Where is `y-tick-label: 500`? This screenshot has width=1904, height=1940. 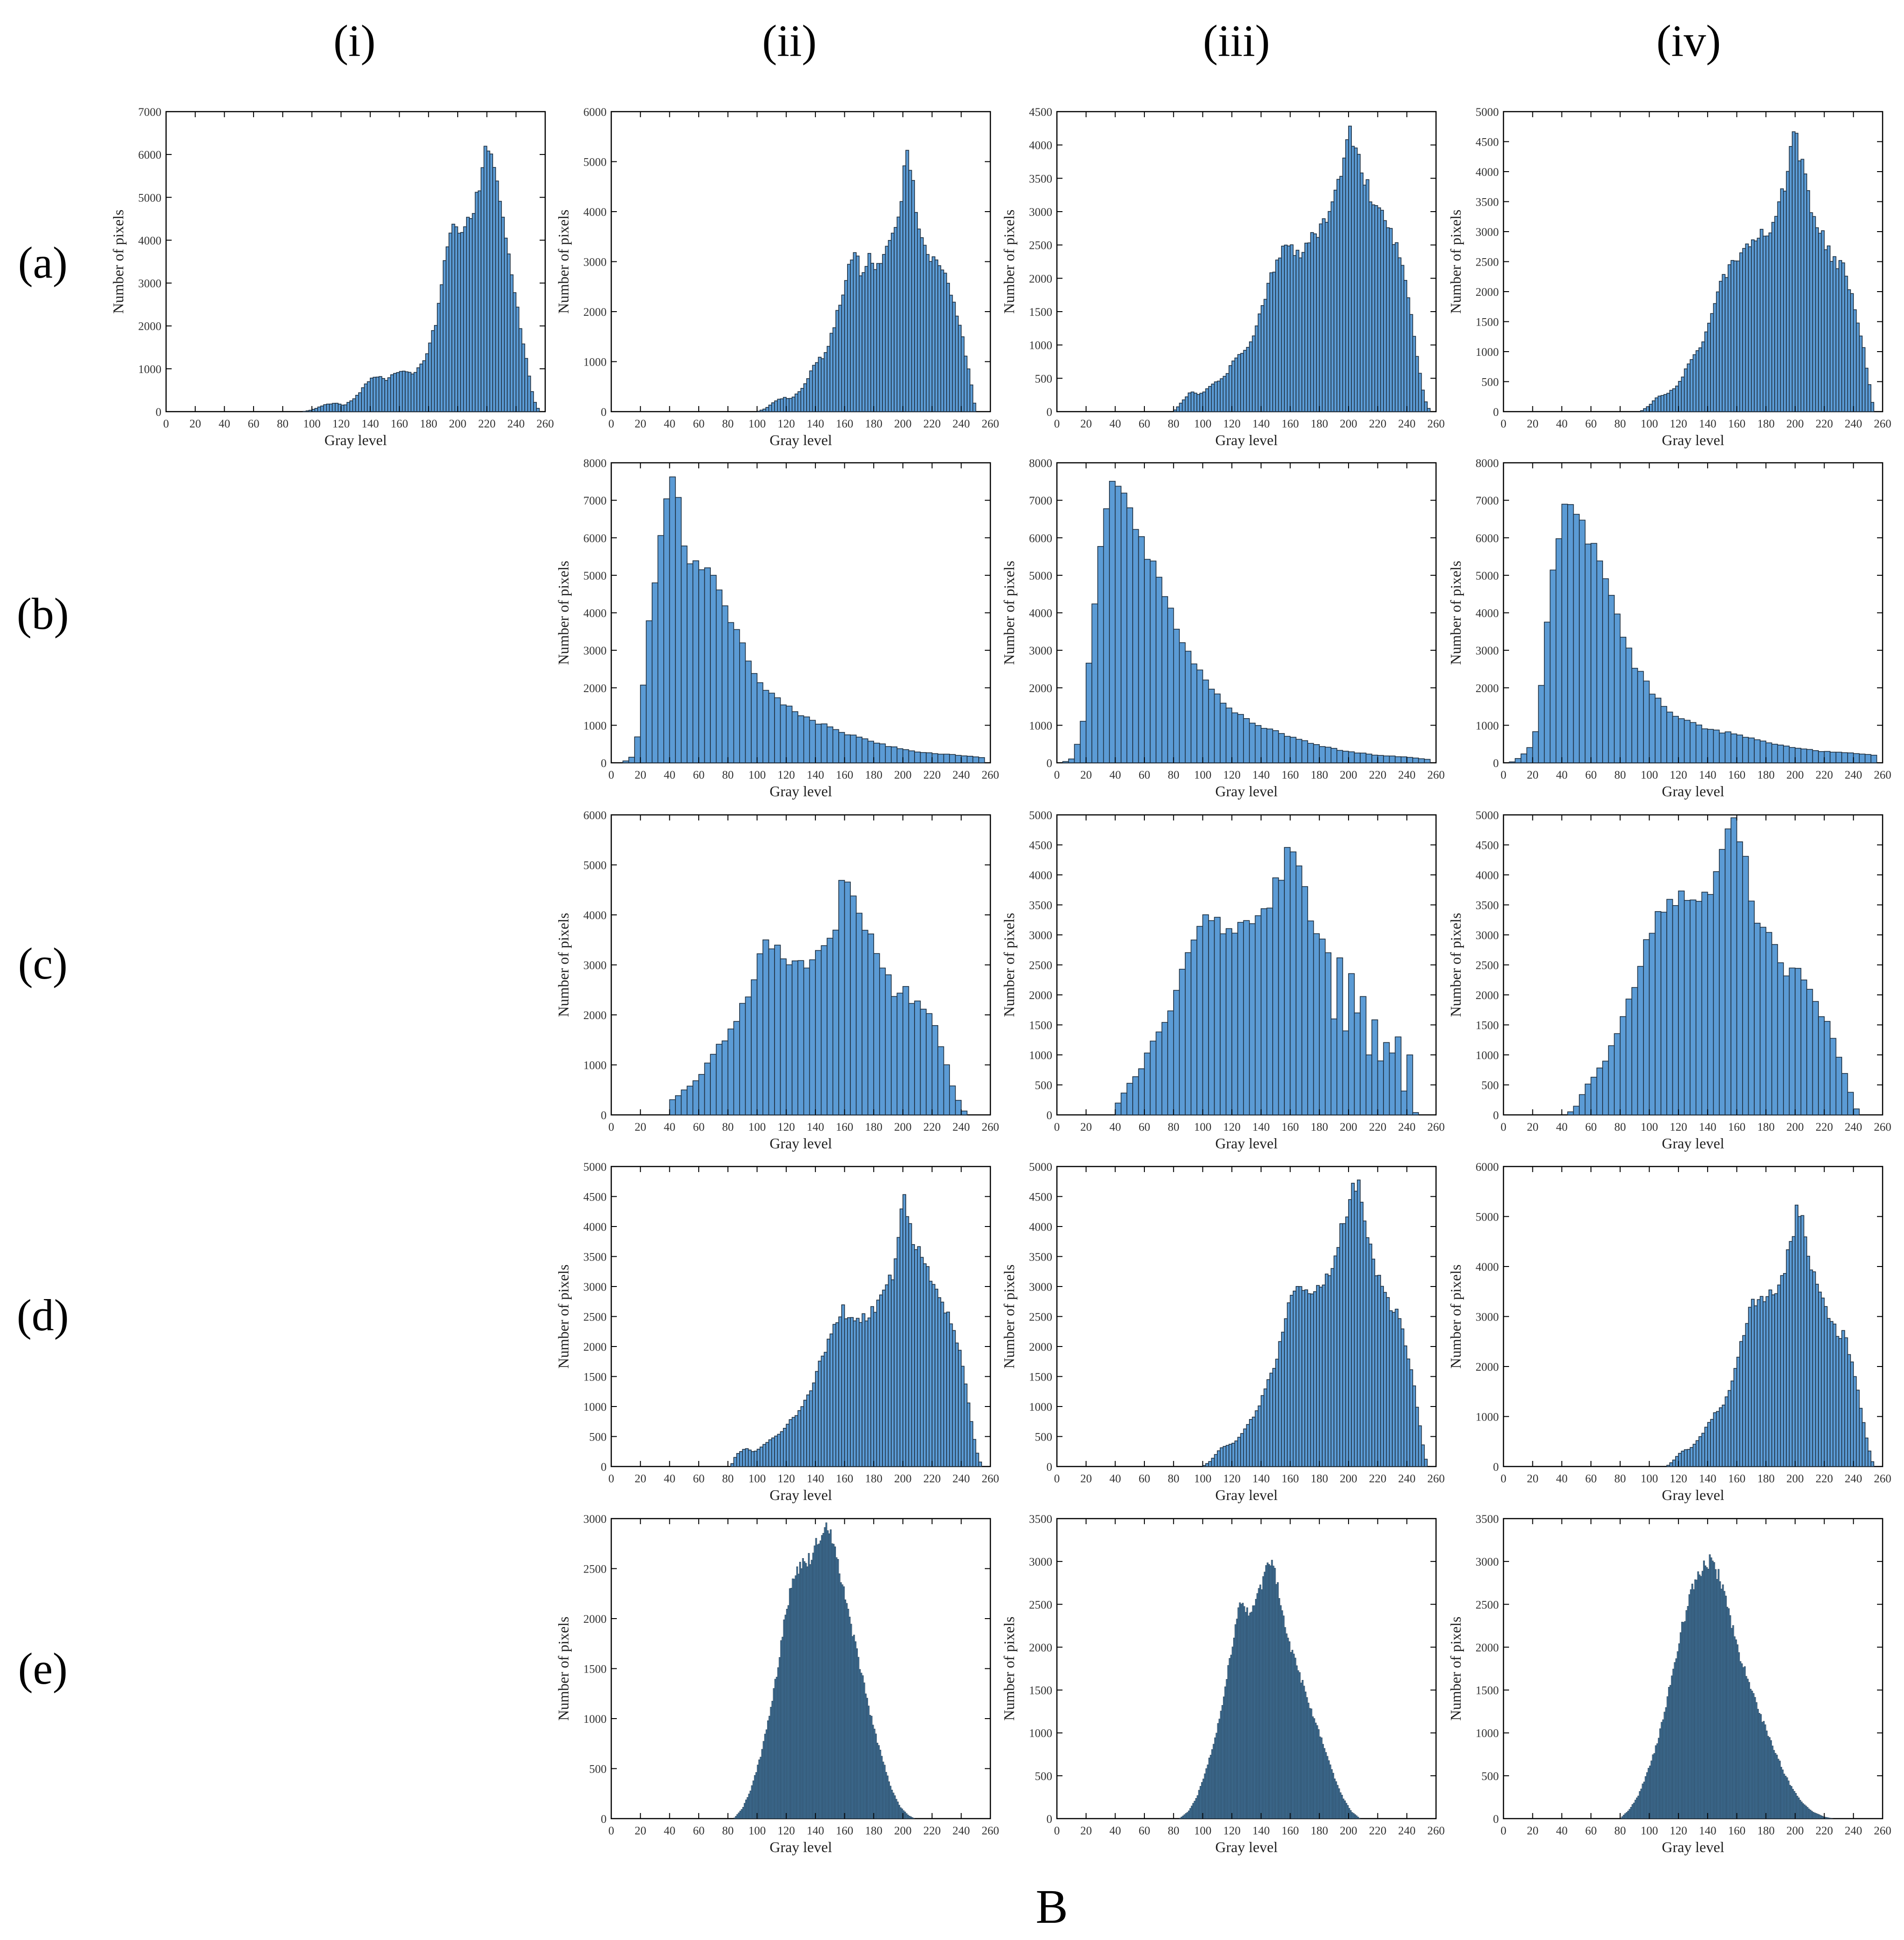 y-tick-label: 500 is located at coordinates (1491, 382).